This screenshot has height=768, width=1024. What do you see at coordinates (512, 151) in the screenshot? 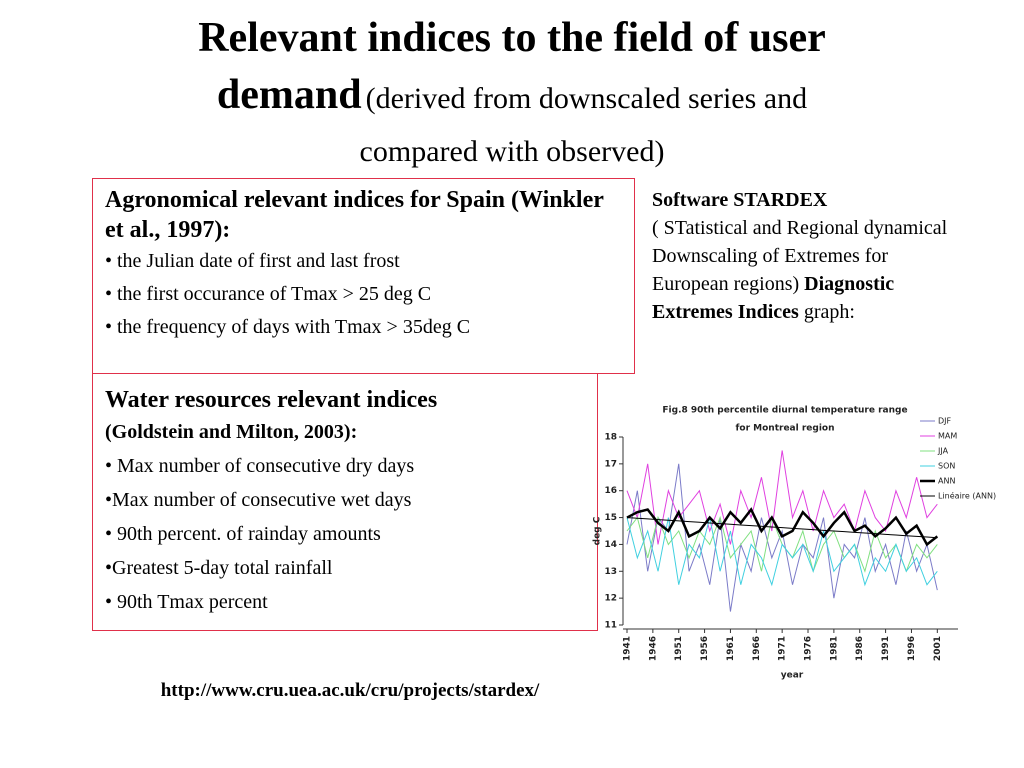
I see `title-line: compared with observed)` at bounding box center [512, 151].